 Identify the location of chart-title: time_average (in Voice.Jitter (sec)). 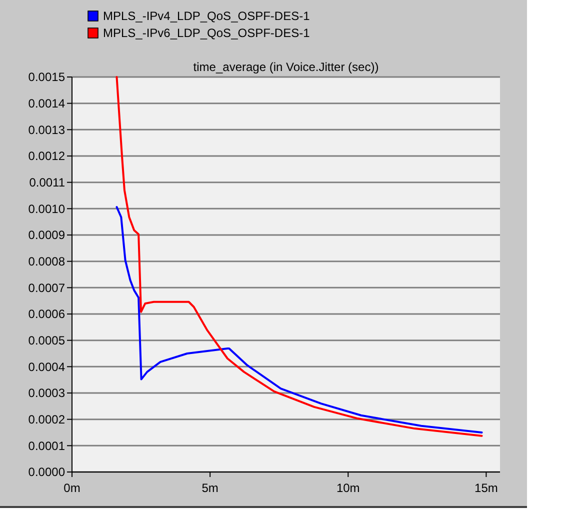
(286, 67).